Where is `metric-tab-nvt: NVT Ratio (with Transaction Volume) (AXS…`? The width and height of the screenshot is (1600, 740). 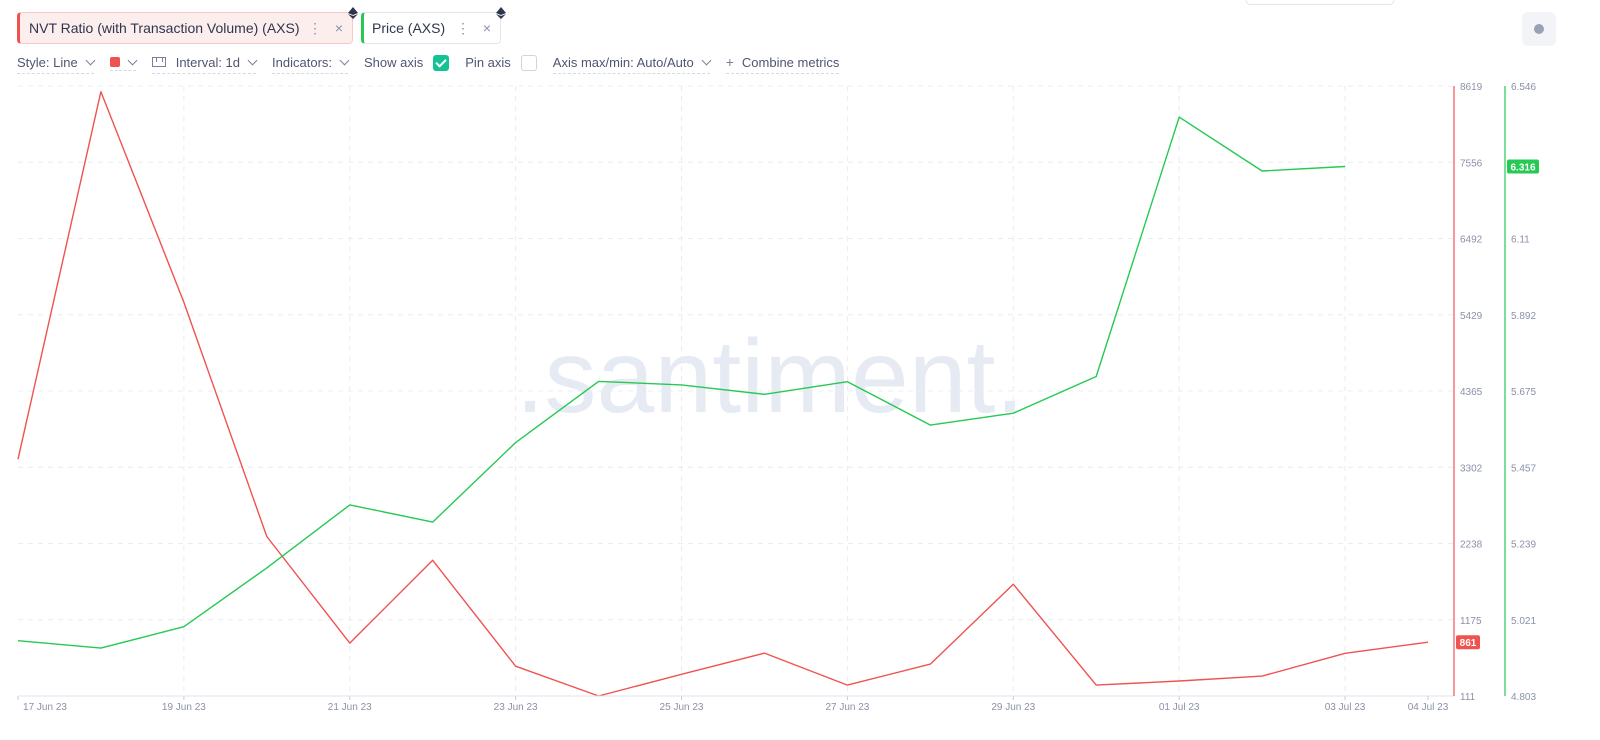
metric-tab-nvt: NVT Ratio (with Transaction Volume) (AXS… is located at coordinates (187, 25).